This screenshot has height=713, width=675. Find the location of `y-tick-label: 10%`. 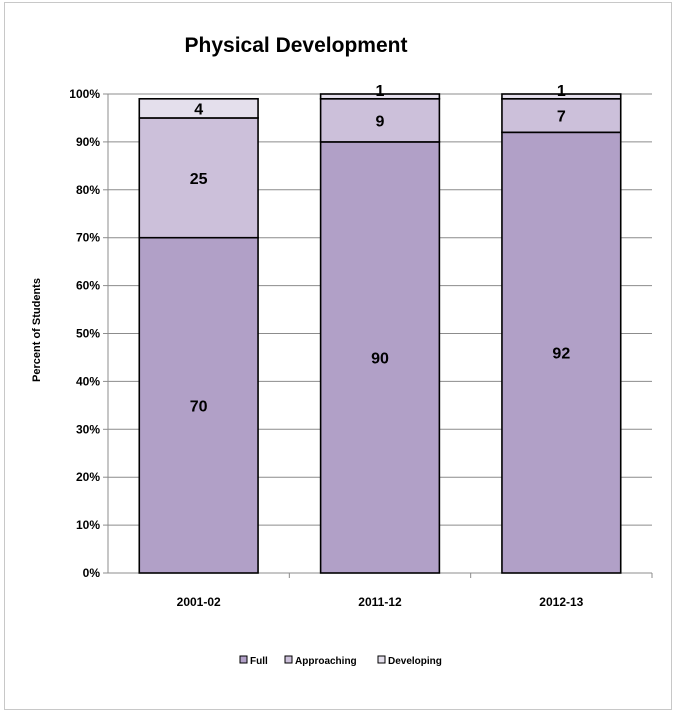

y-tick-label: 10% is located at coordinates (88, 525).